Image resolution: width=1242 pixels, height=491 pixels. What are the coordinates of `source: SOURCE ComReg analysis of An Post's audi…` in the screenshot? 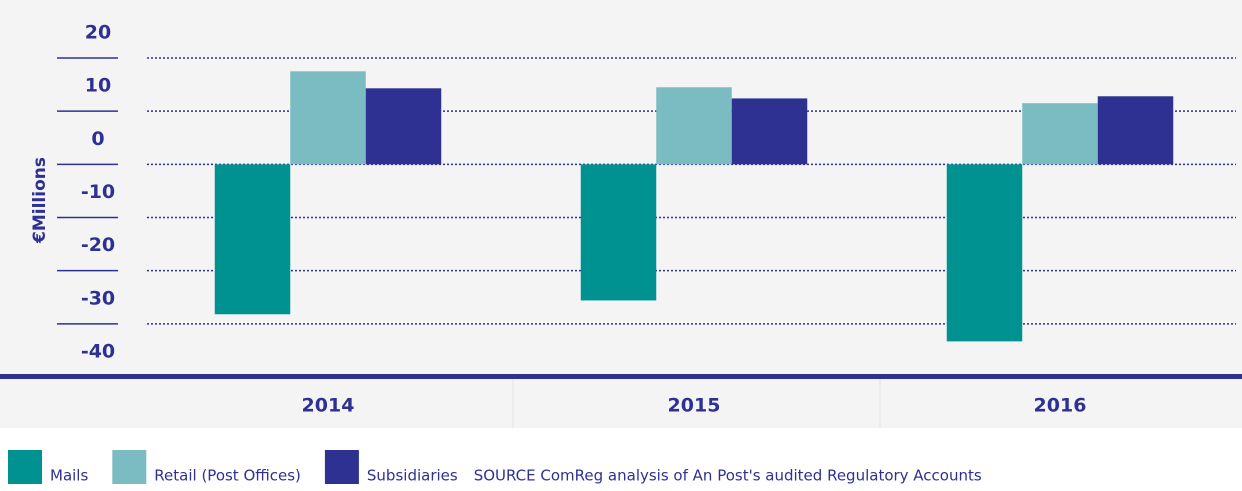 It's located at (728, 476).